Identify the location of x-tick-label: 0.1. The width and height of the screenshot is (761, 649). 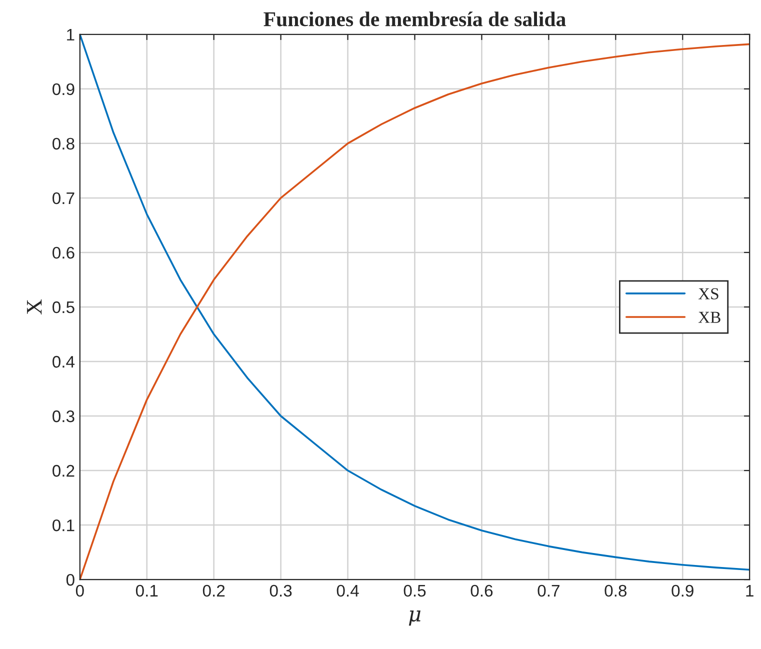
(147, 590).